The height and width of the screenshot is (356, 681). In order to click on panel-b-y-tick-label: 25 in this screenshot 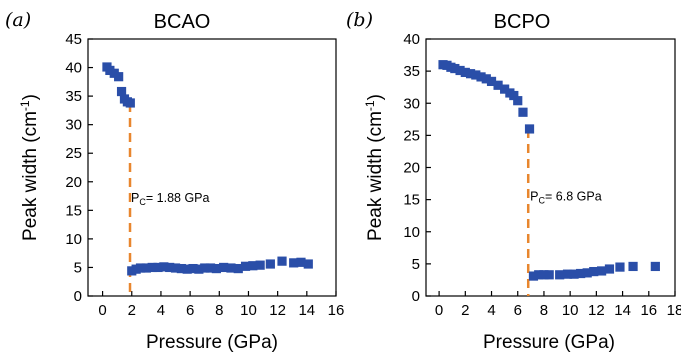, I will do `click(411, 135)`.